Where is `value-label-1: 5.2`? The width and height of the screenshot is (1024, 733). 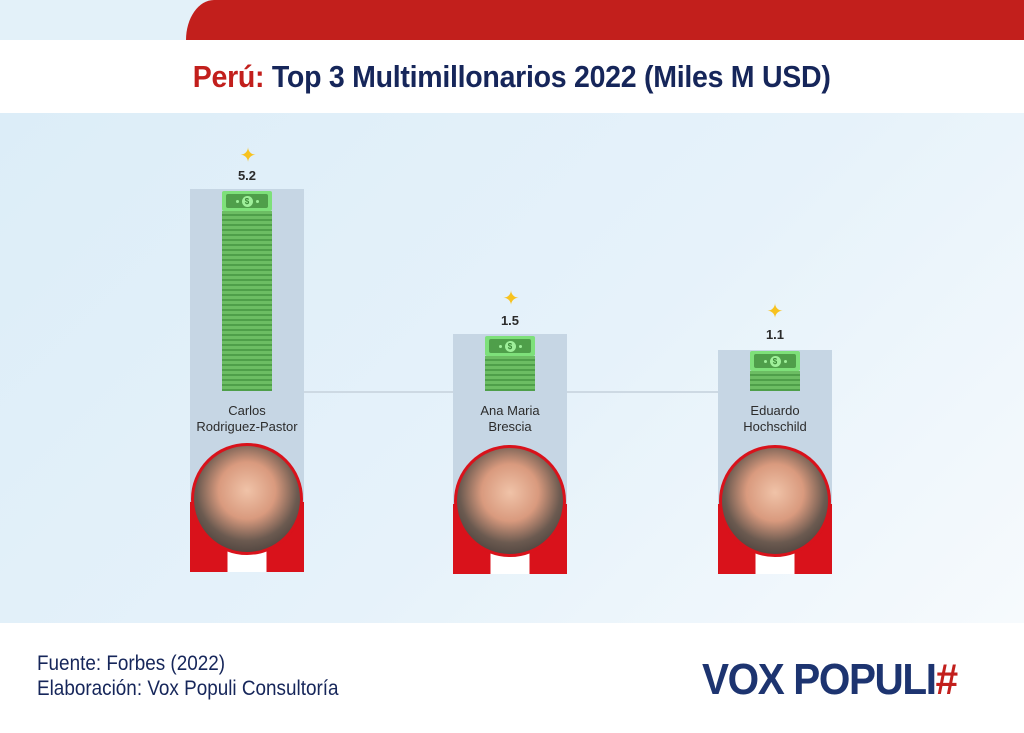
value-label-1: 5.2 is located at coordinates (247, 175).